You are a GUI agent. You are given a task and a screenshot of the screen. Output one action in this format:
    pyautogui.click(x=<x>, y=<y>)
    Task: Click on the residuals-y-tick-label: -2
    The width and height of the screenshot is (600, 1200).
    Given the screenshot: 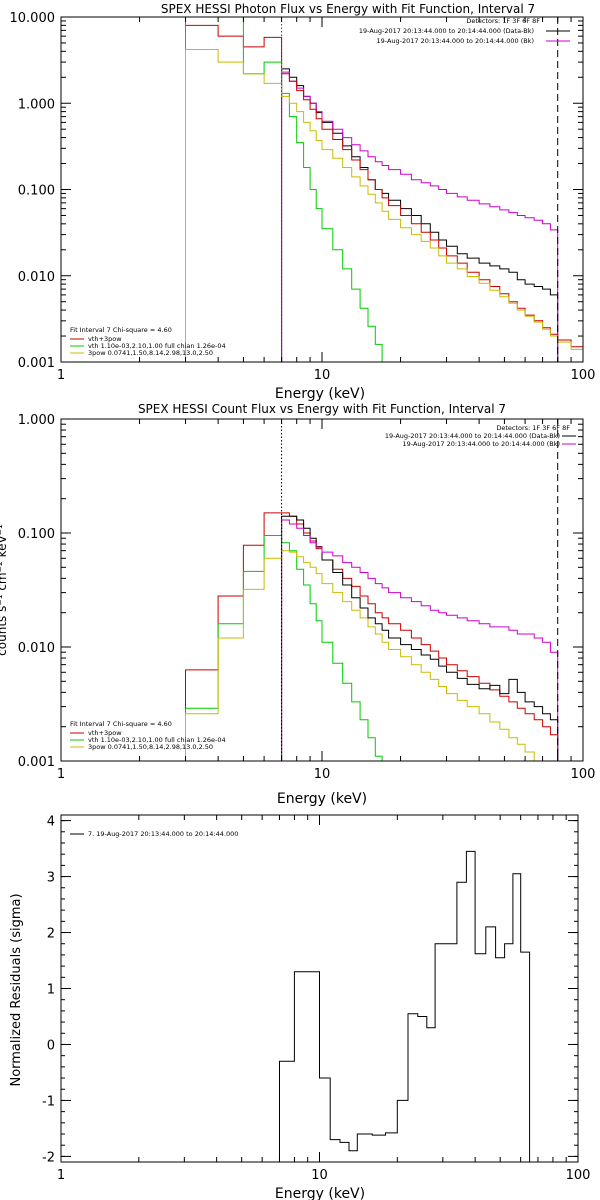 What is the action you would take?
    pyautogui.click(x=48, y=1157)
    